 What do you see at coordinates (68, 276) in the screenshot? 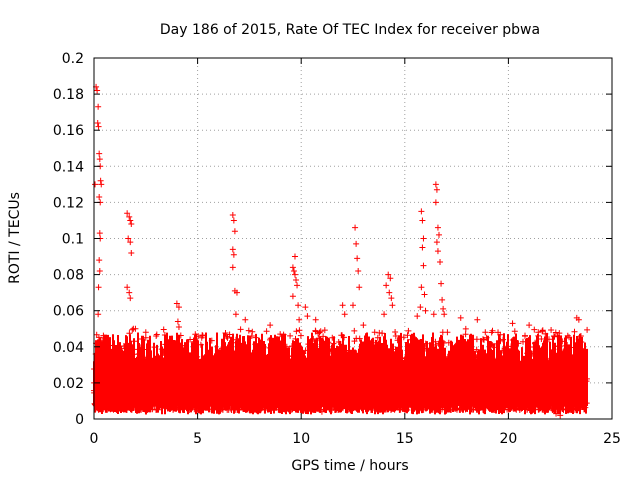
I see `y-tick-label: 0.08` at bounding box center [68, 276].